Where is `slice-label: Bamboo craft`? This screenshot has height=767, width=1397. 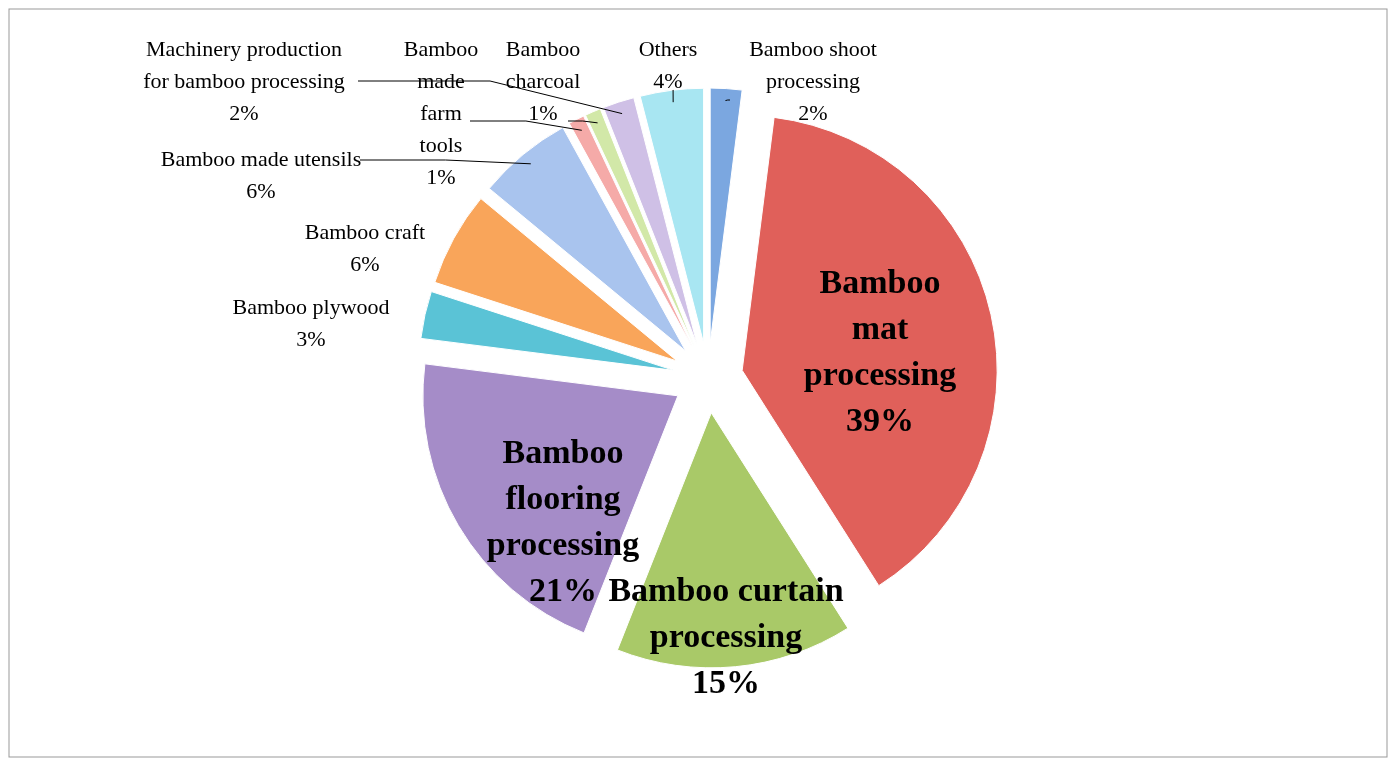 slice-label: Bamboo craft is located at coordinates (365, 231).